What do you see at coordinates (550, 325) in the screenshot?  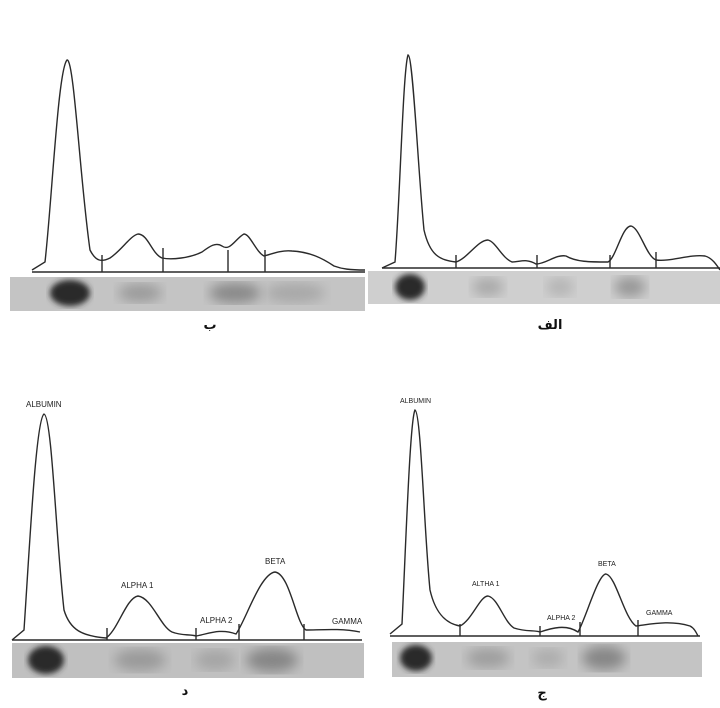 I see `panel-caption-top-right: الف` at bounding box center [550, 325].